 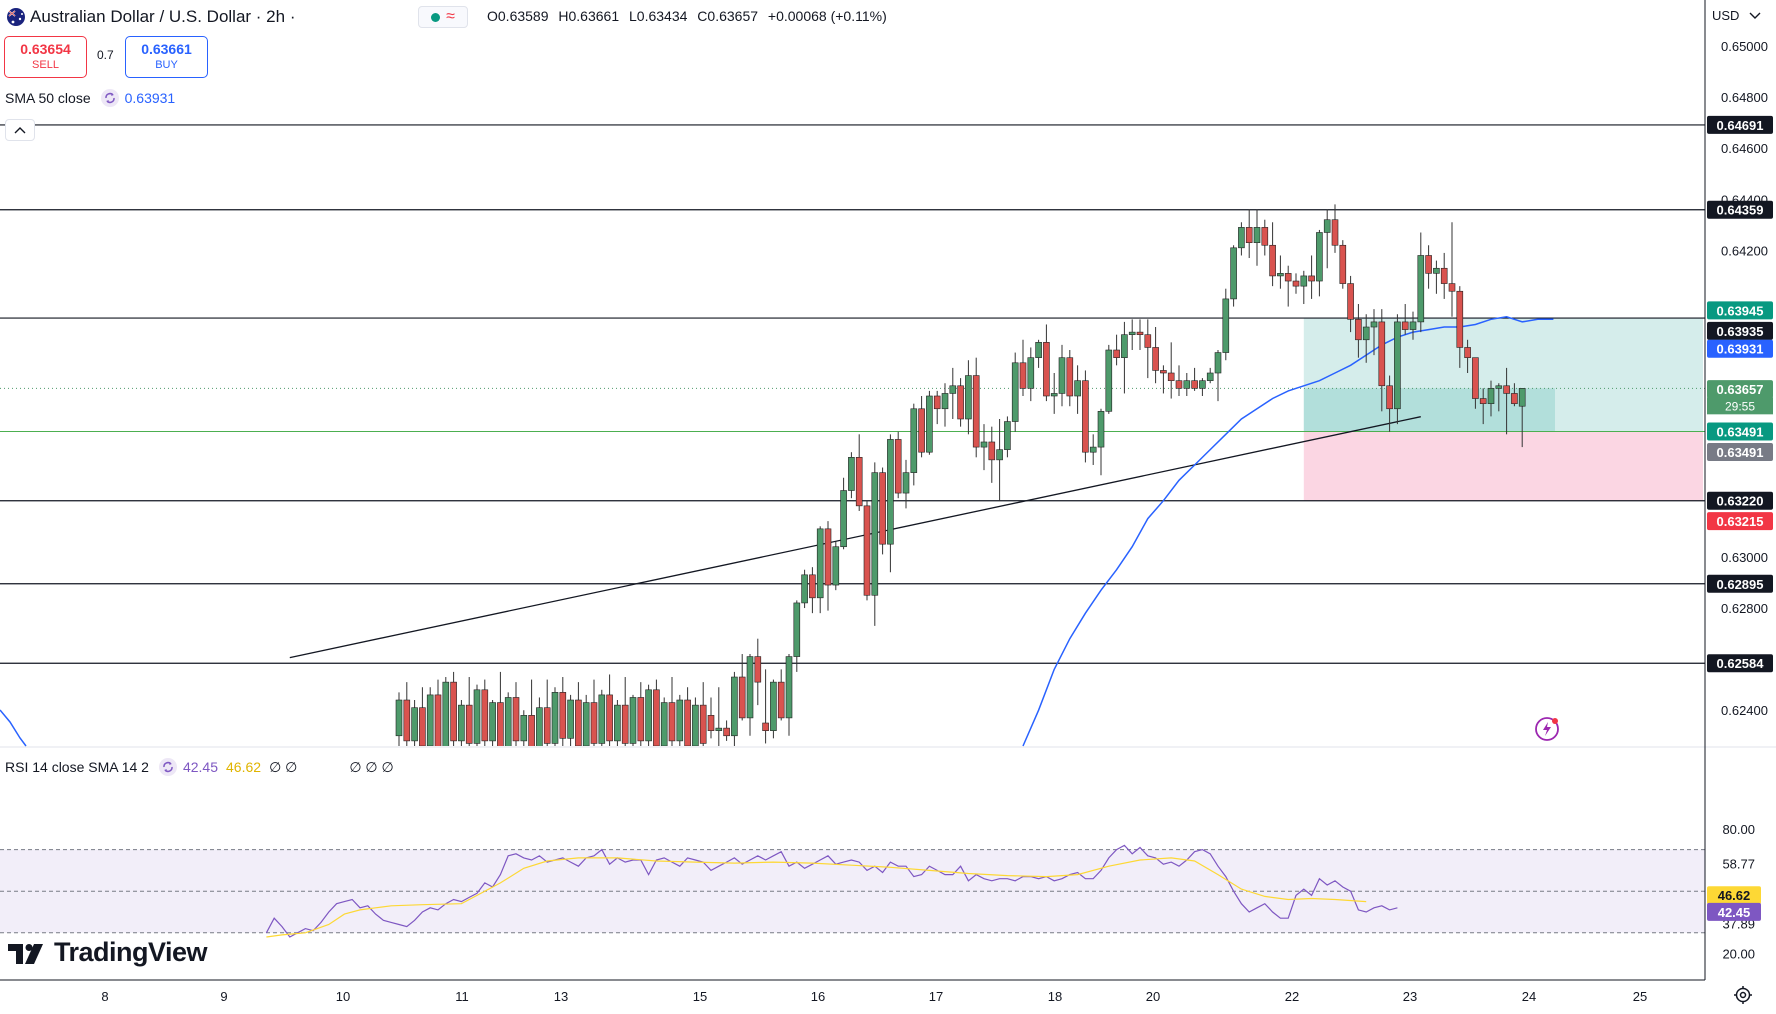 What do you see at coordinates (589, 16) in the screenshot?
I see `ohlc-high: H0.63661` at bounding box center [589, 16].